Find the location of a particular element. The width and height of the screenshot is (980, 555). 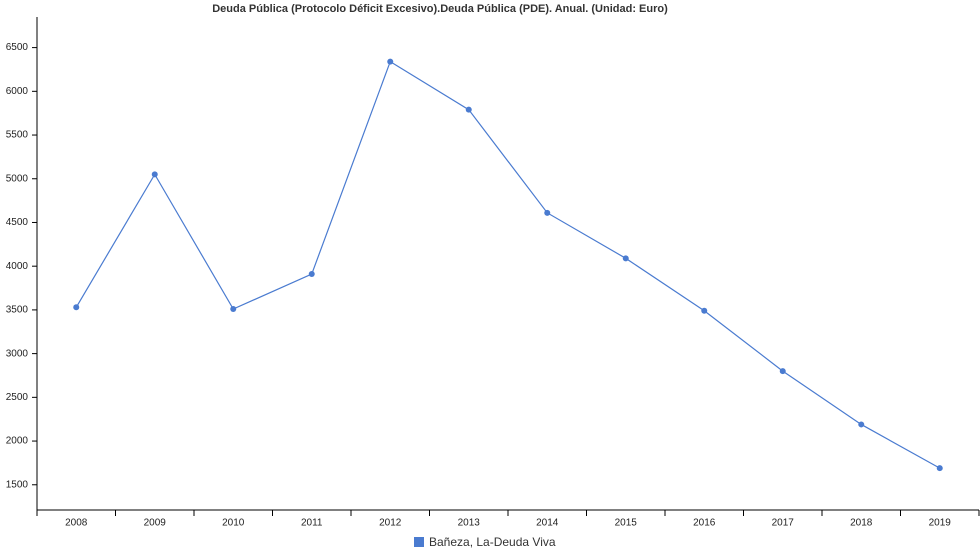

x-tick-label: 2019 is located at coordinates (940, 523).